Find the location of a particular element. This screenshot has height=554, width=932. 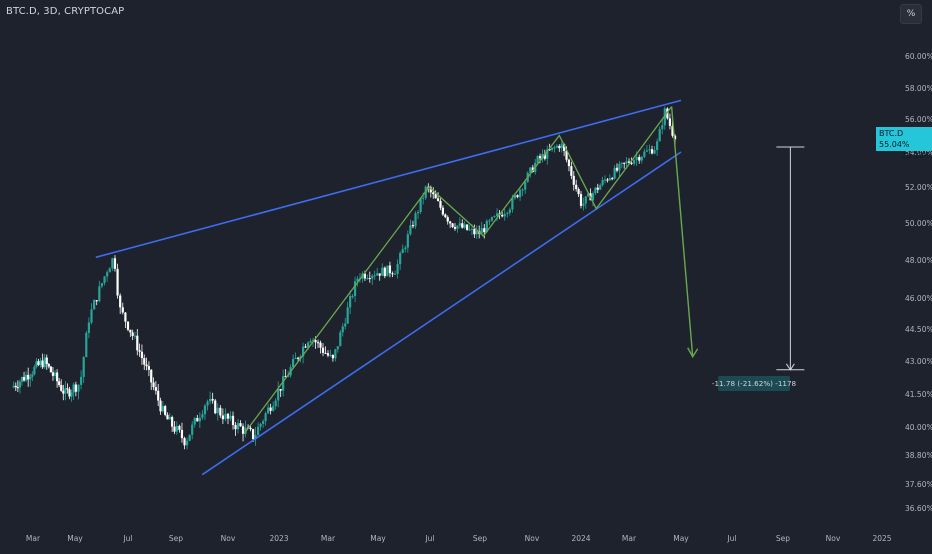

projection-arrowhead is located at coordinates (693, 353).